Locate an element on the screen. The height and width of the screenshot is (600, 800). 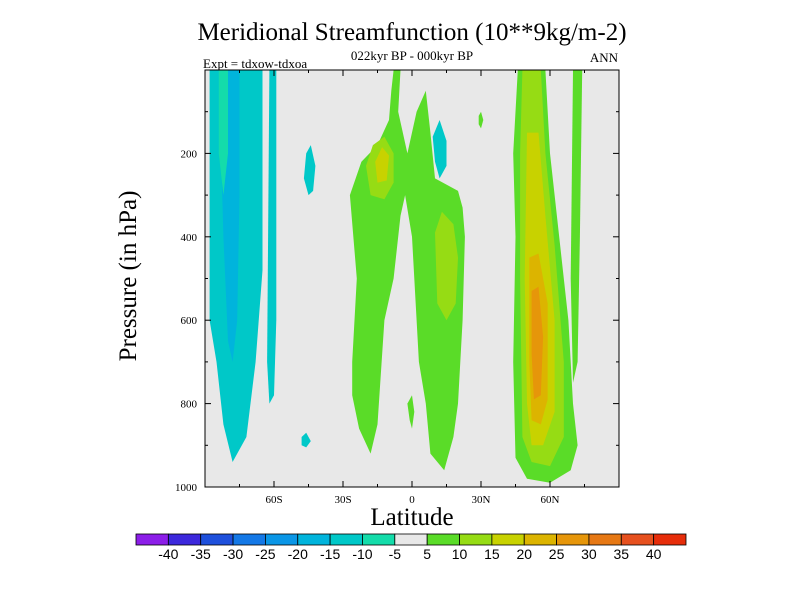
chart-subtitle-period: 022kyr BP - 000kyr BP is located at coordinates (412, 55).